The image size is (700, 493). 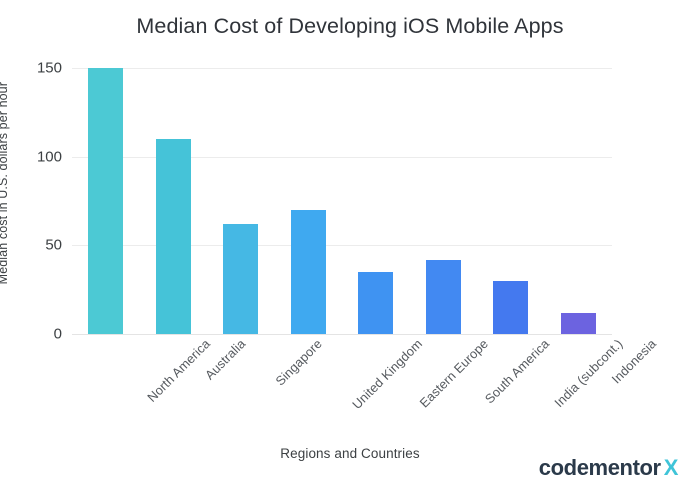 What do you see at coordinates (49, 157) in the screenshot?
I see `y-tick-label: 100` at bounding box center [49, 157].